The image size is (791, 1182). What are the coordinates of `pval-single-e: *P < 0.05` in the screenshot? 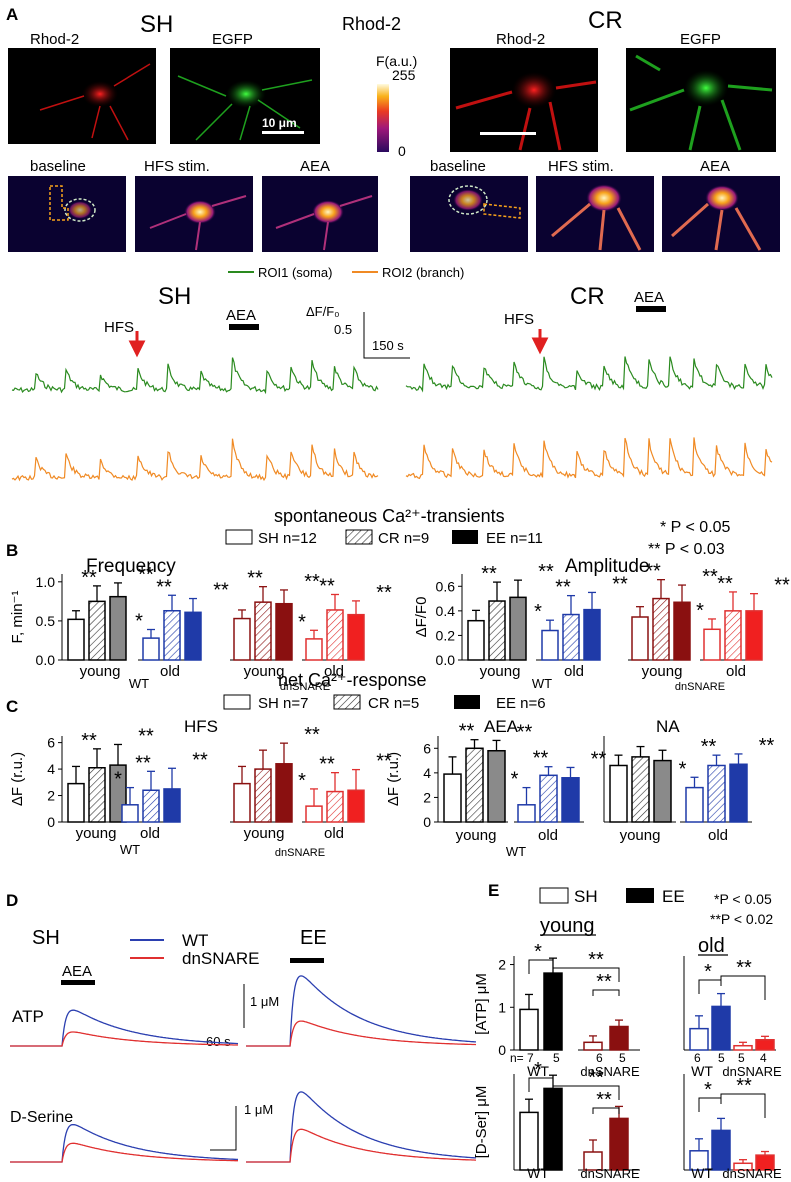 It's located at (743, 899).